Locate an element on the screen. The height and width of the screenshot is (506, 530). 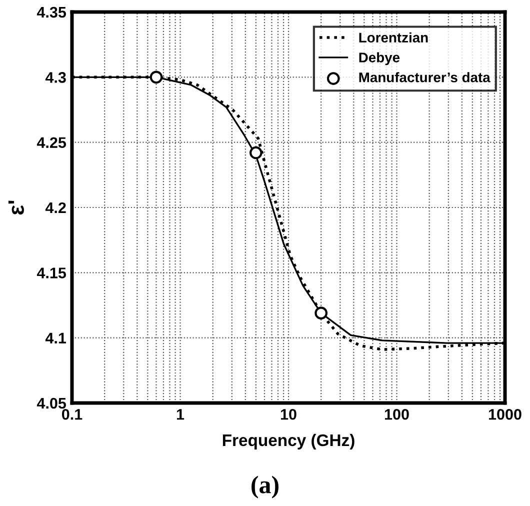
x-tick-label: 10 is located at coordinates (288, 414).